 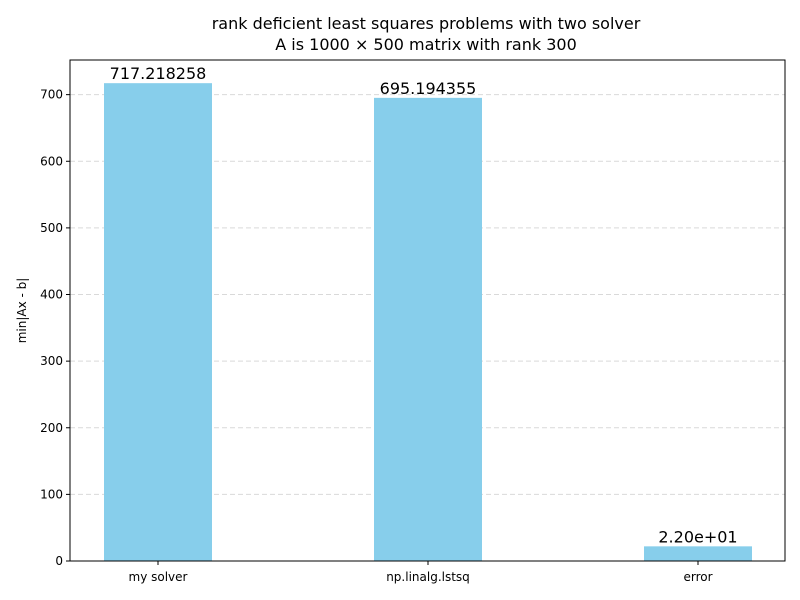 What do you see at coordinates (697, 577) in the screenshot?
I see `x-tick-label: error` at bounding box center [697, 577].